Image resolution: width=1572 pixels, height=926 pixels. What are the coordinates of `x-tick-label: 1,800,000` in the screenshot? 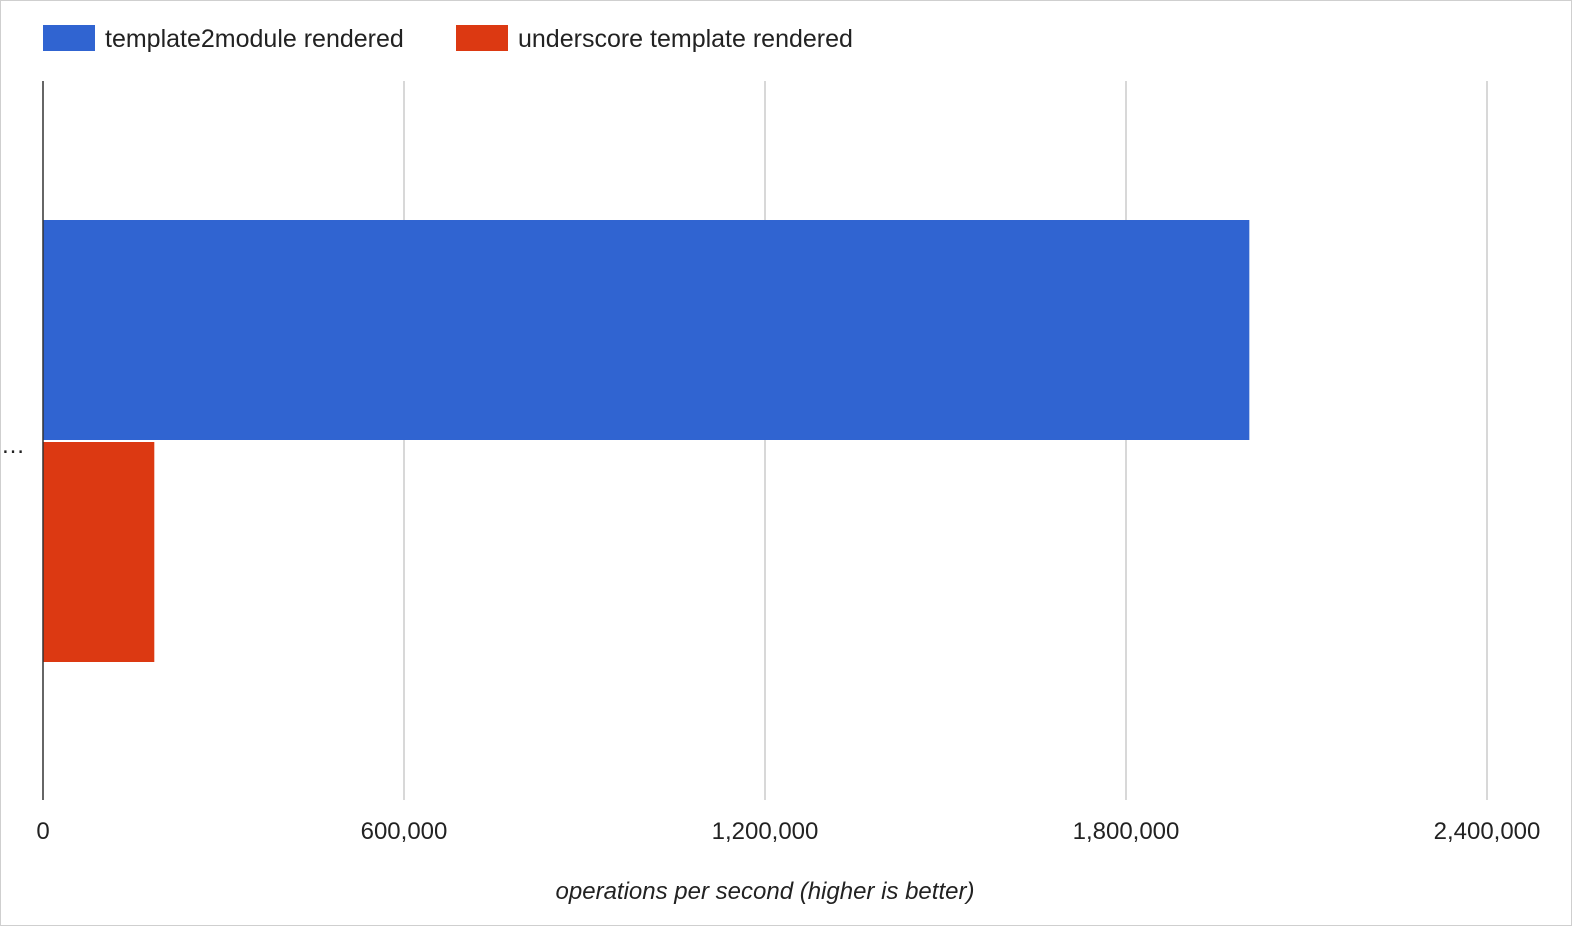 It's located at (1126, 831).